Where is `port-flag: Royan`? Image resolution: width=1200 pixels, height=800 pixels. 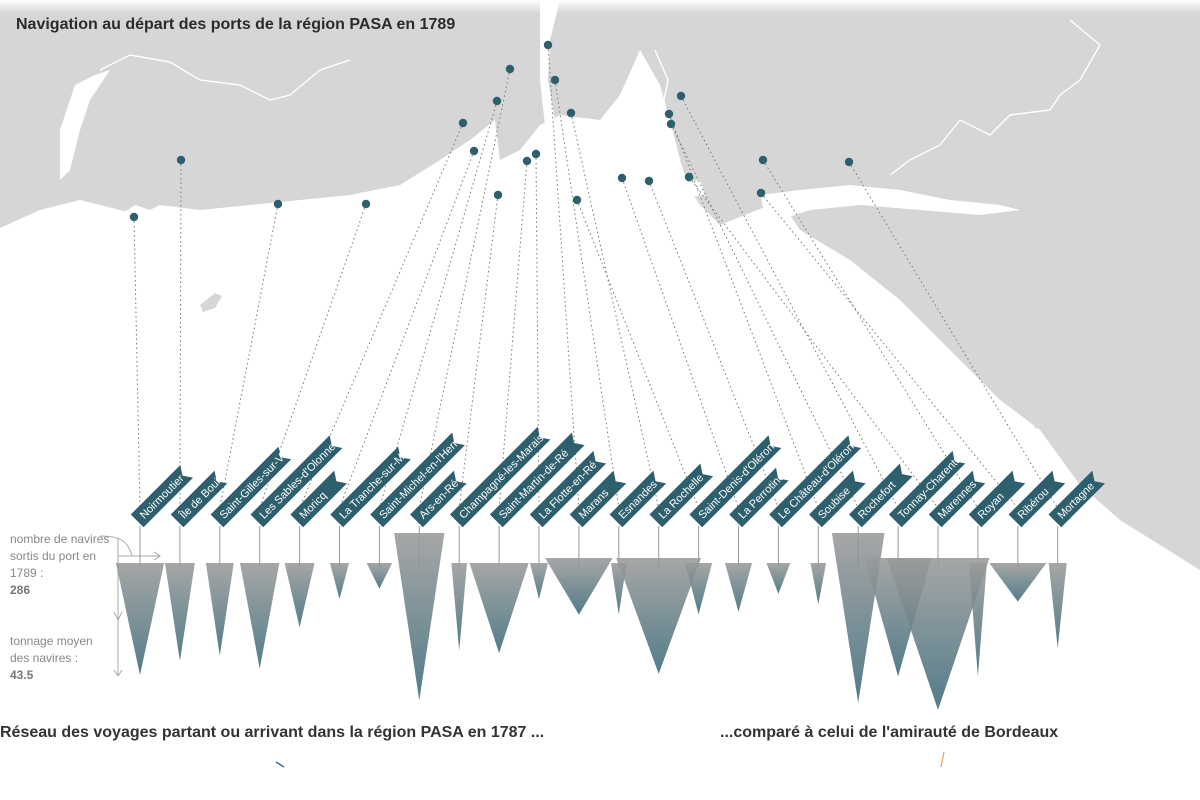
port-flag: Royan is located at coordinates (997, 499).